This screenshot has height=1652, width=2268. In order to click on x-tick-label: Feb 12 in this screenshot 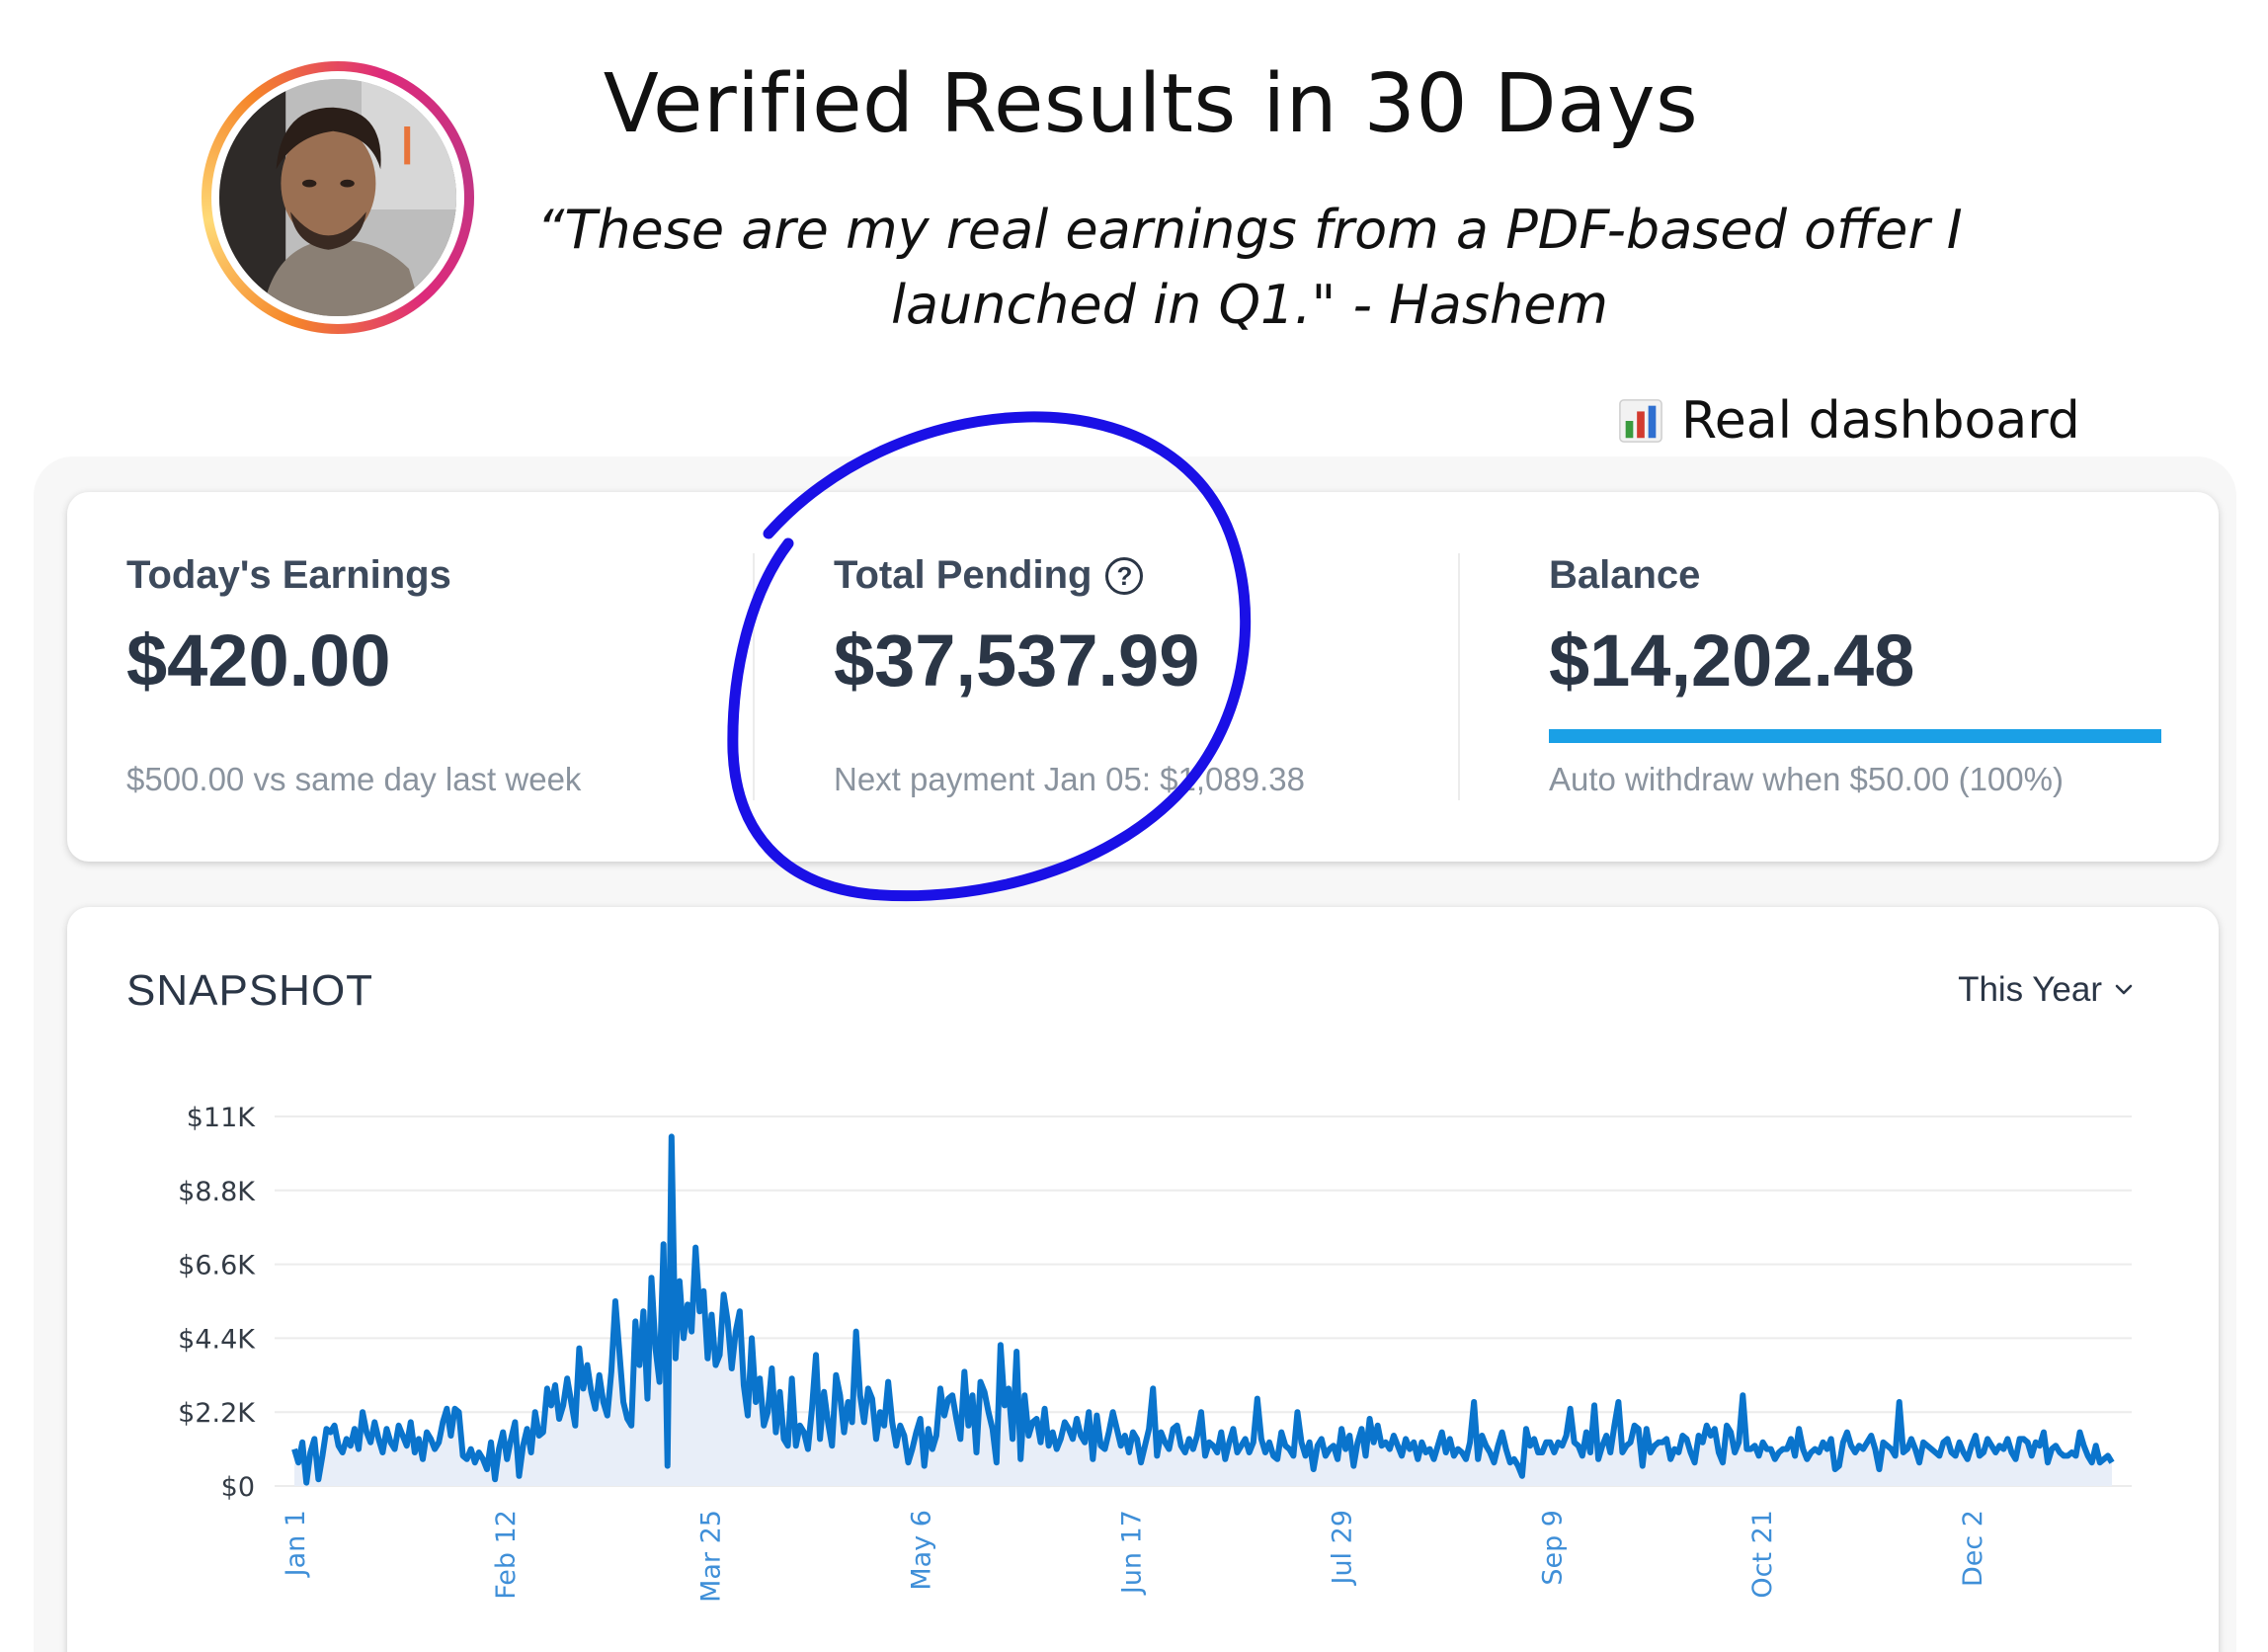, I will do `click(506, 1555)`.